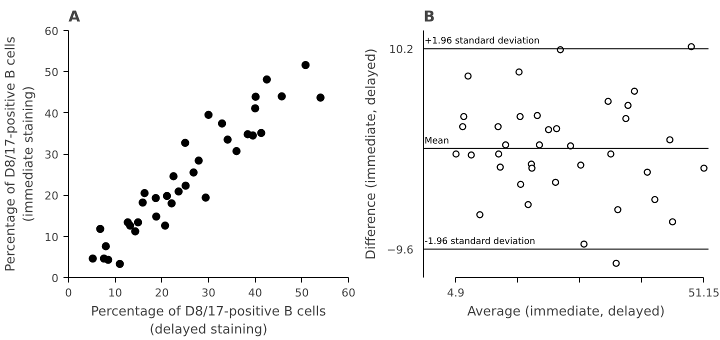 This screenshot has width=720, height=340. Describe the element at coordinates (437, 141) in the screenshot. I see `ref-line-label: Mean` at that location.